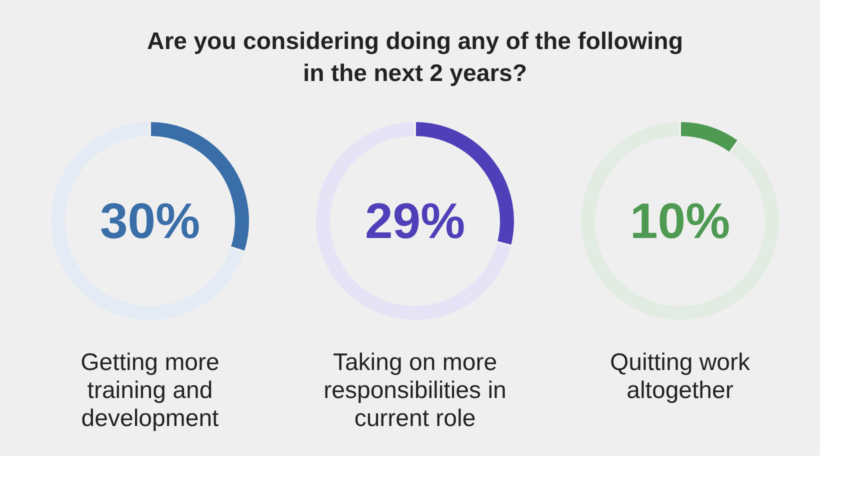 The image size is (851, 499). Describe the element at coordinates (150, 221) in the screenshot. I see `data-label: 30%` at that location.